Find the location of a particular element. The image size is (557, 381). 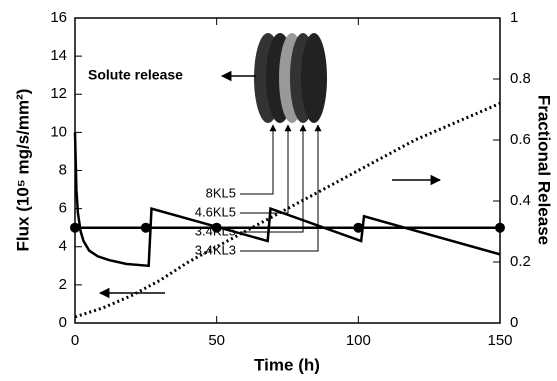

y2-tick-label: 0.2 is located at coordinates (520, 261).